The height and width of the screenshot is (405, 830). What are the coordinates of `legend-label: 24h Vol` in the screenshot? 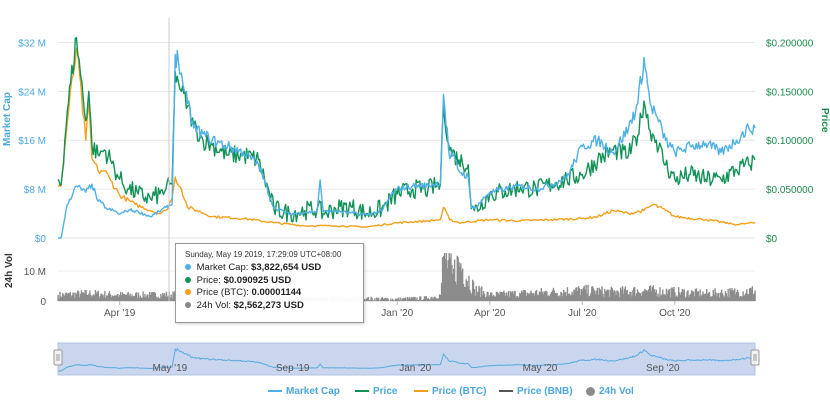 It's located at (616, 391).